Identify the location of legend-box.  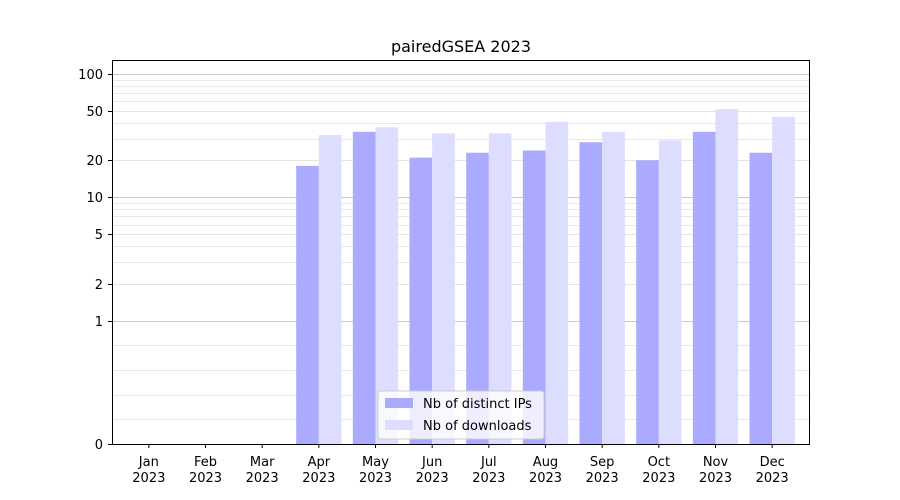
(461, 415).